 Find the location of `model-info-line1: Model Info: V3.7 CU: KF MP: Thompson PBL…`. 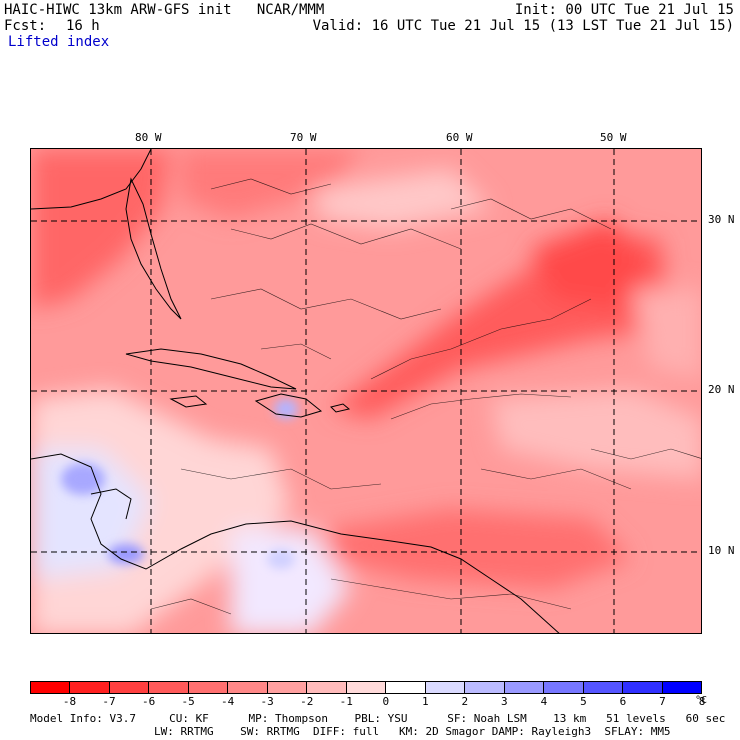

model-info-line1: Model Info: V3.7 CU: KF MP: Thompson PBL… is located at coordinates (378, 718).